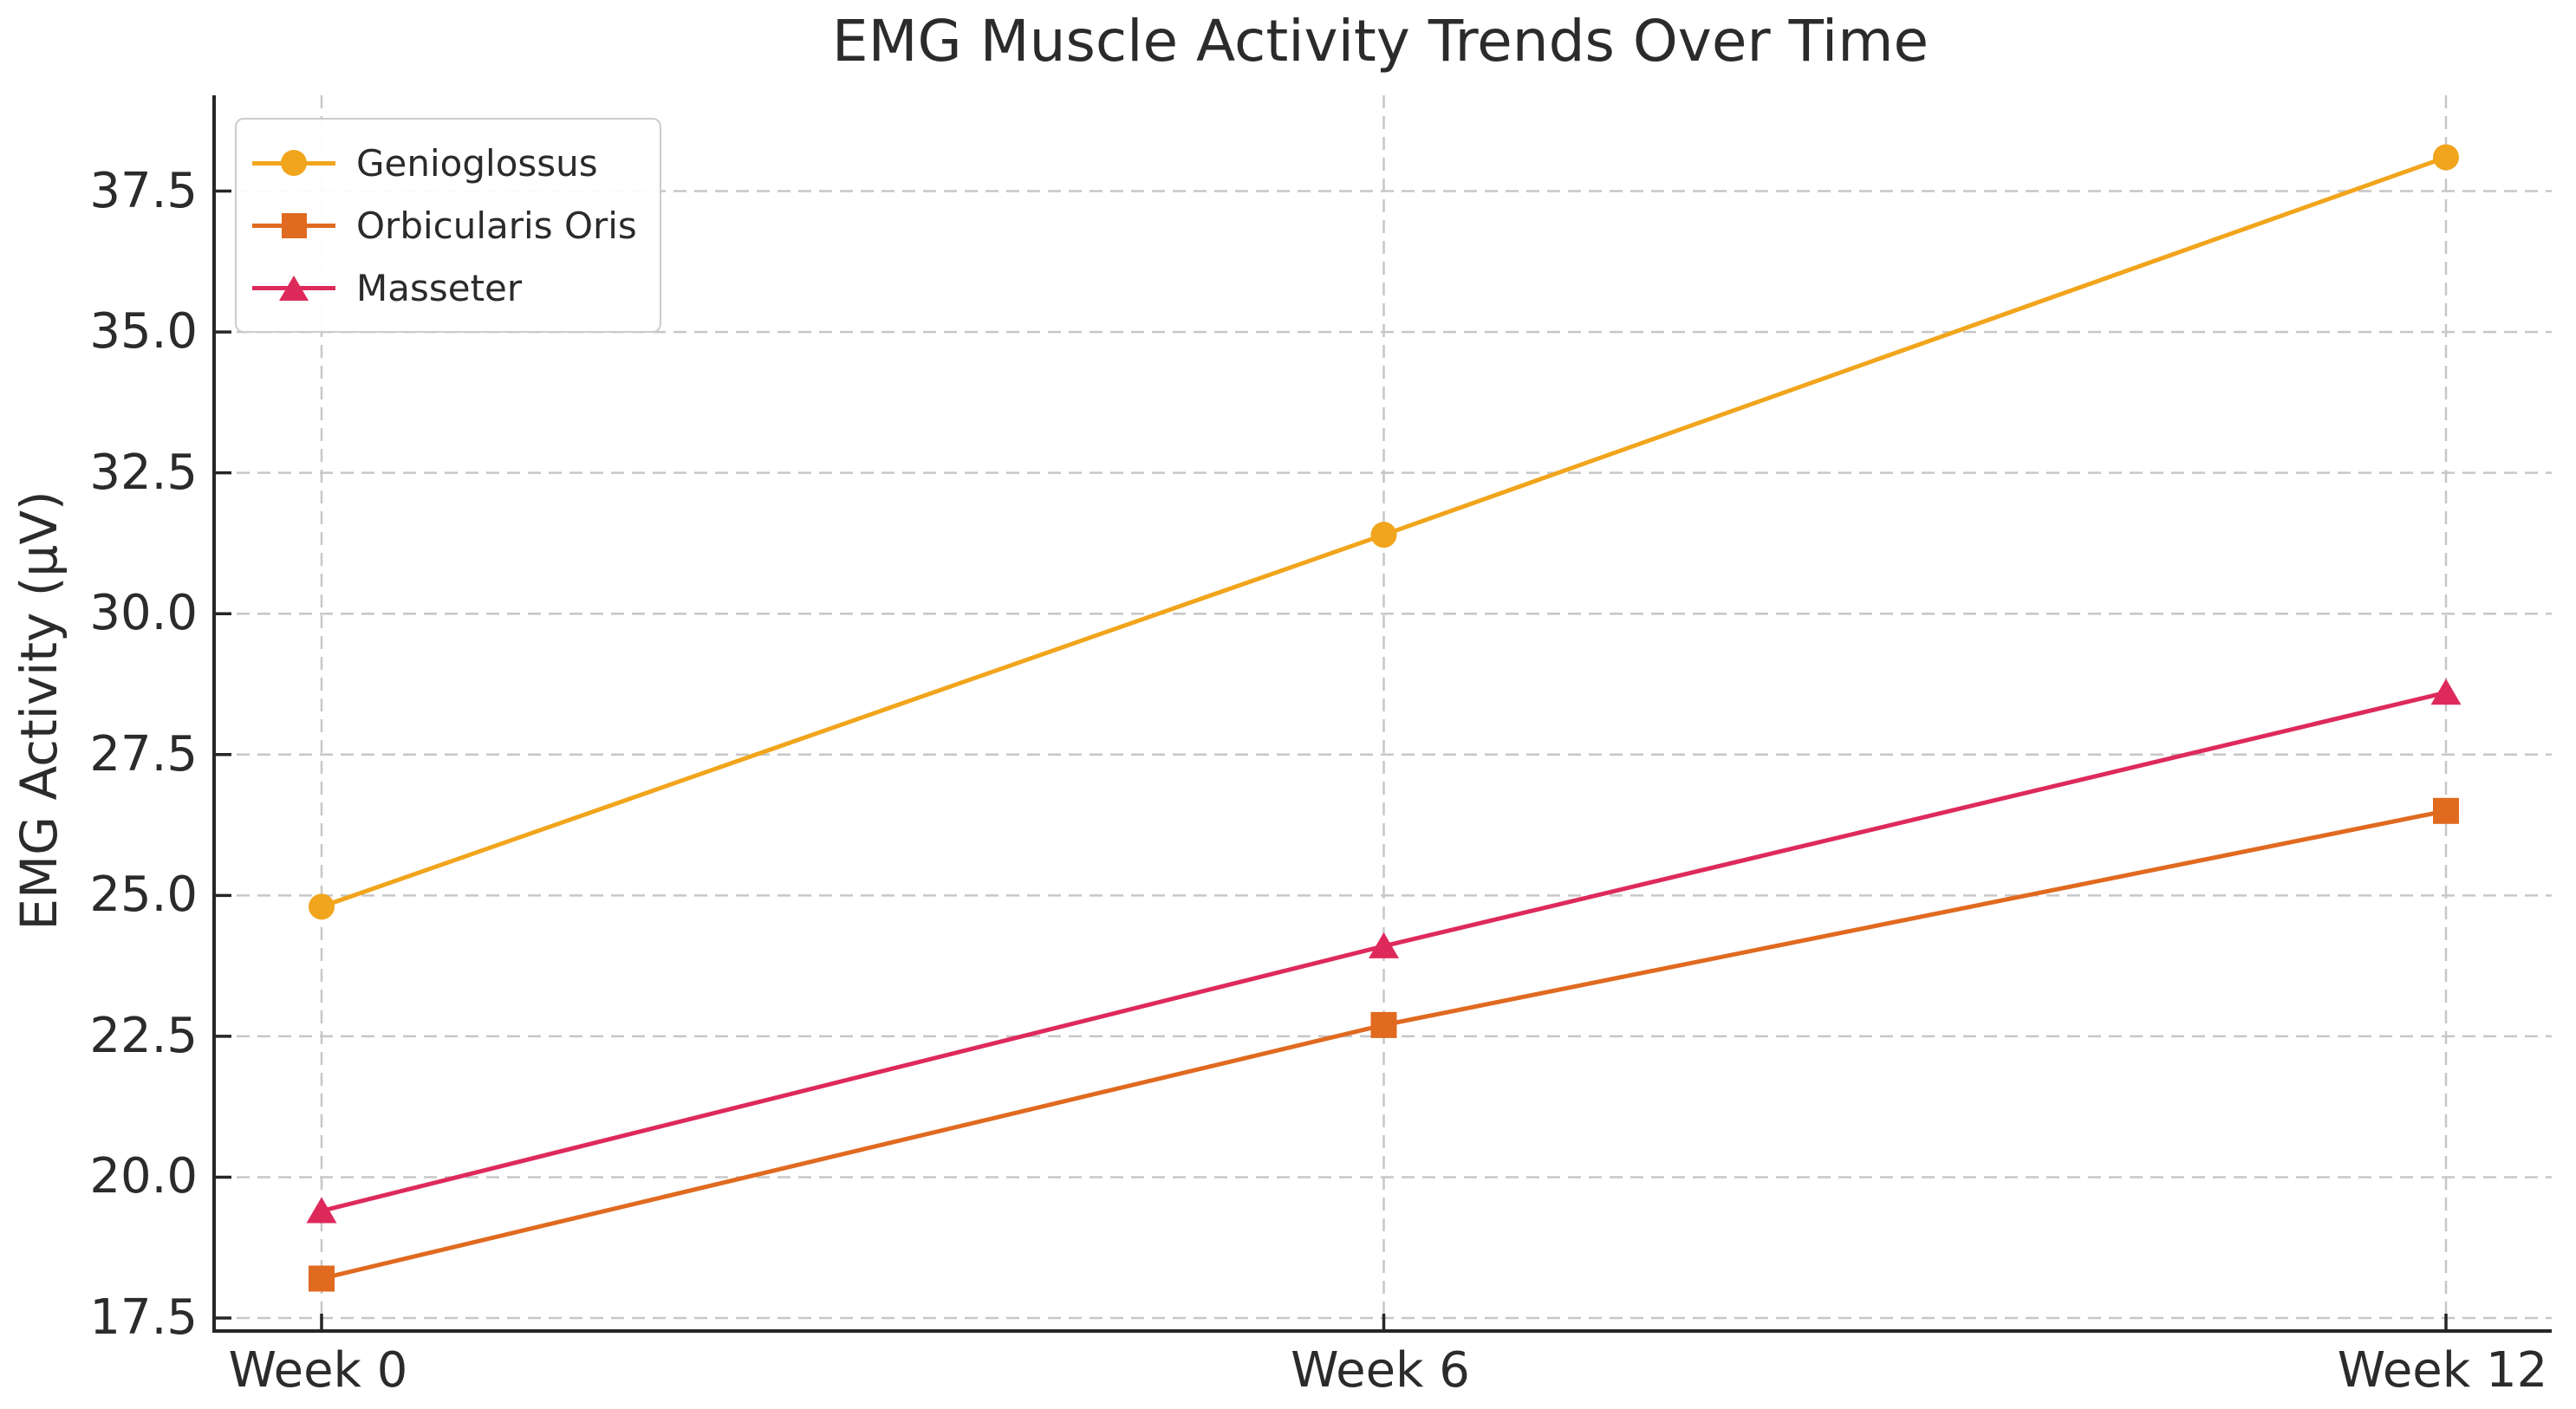  What do you see at coordinates (2442, 1370) in the screenshot?
I see `x-tick-label: Week 12` at bounding box center [2442, 1370].